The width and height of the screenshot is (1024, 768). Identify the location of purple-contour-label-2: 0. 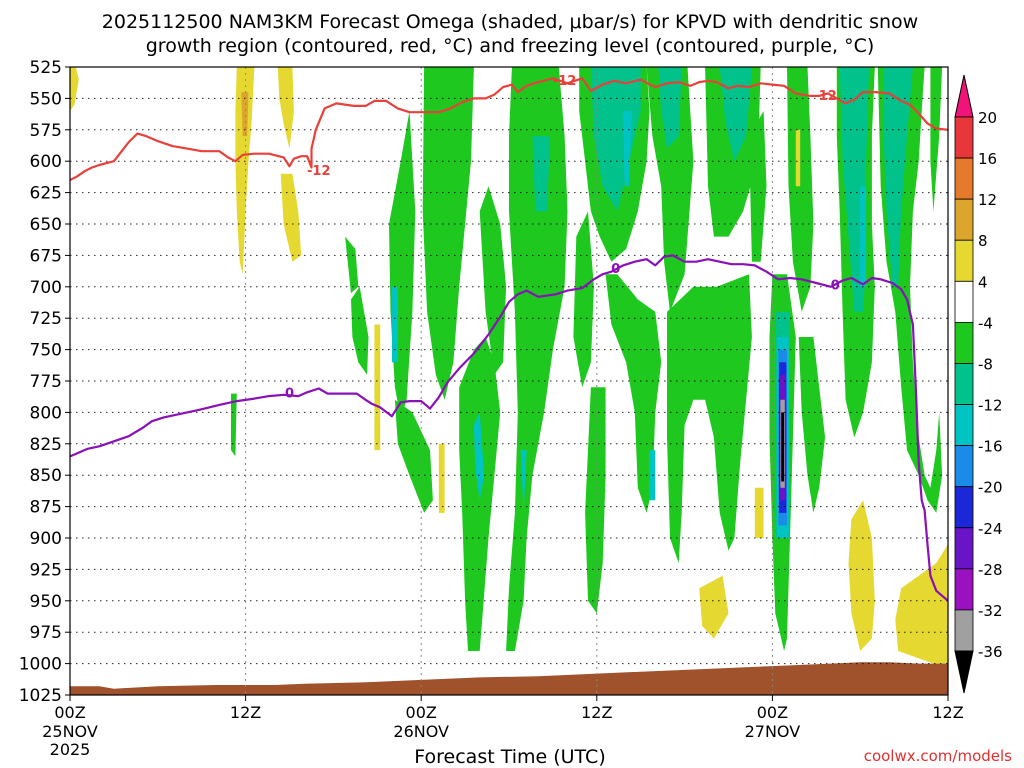
(835, 286).